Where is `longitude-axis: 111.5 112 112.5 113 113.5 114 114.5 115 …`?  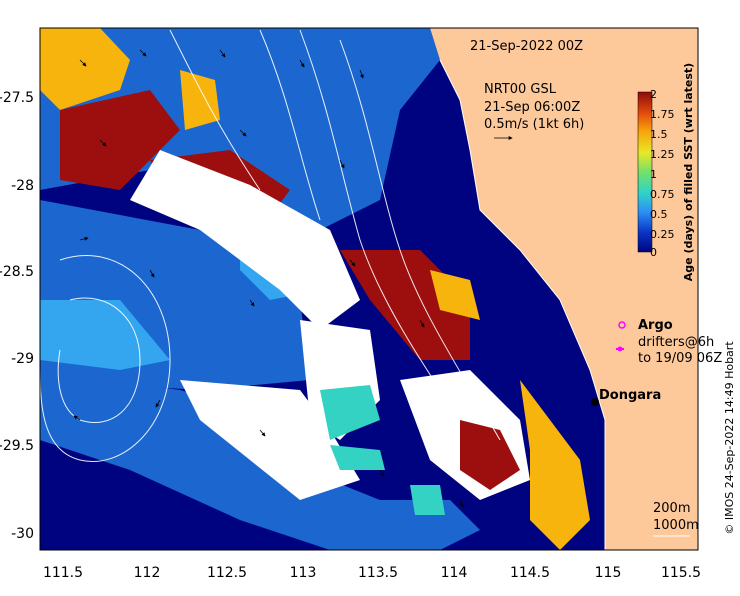
longitude-axis: 111.5 112 112.5 113 113.5 114 114.5 115 … is located at coordinates (372, 573).